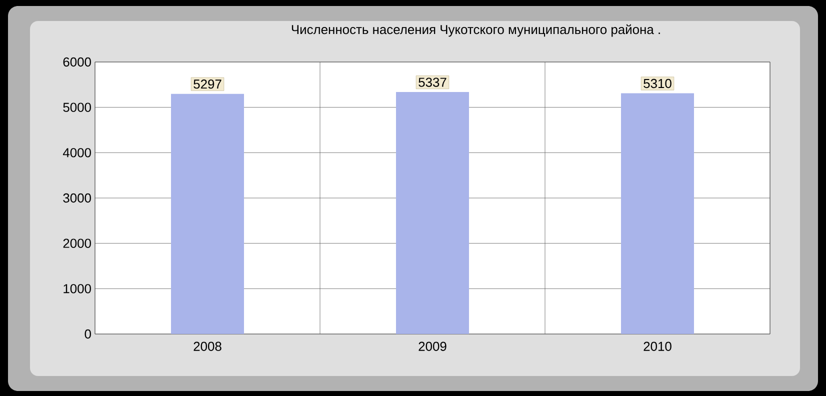 Image resolution: width=826 pixels, height=396 pixels. What do you see at coordinates (77, 107) in the screenshot?
I see `y-tick-label: 5000` at bounding box center [77, 107].